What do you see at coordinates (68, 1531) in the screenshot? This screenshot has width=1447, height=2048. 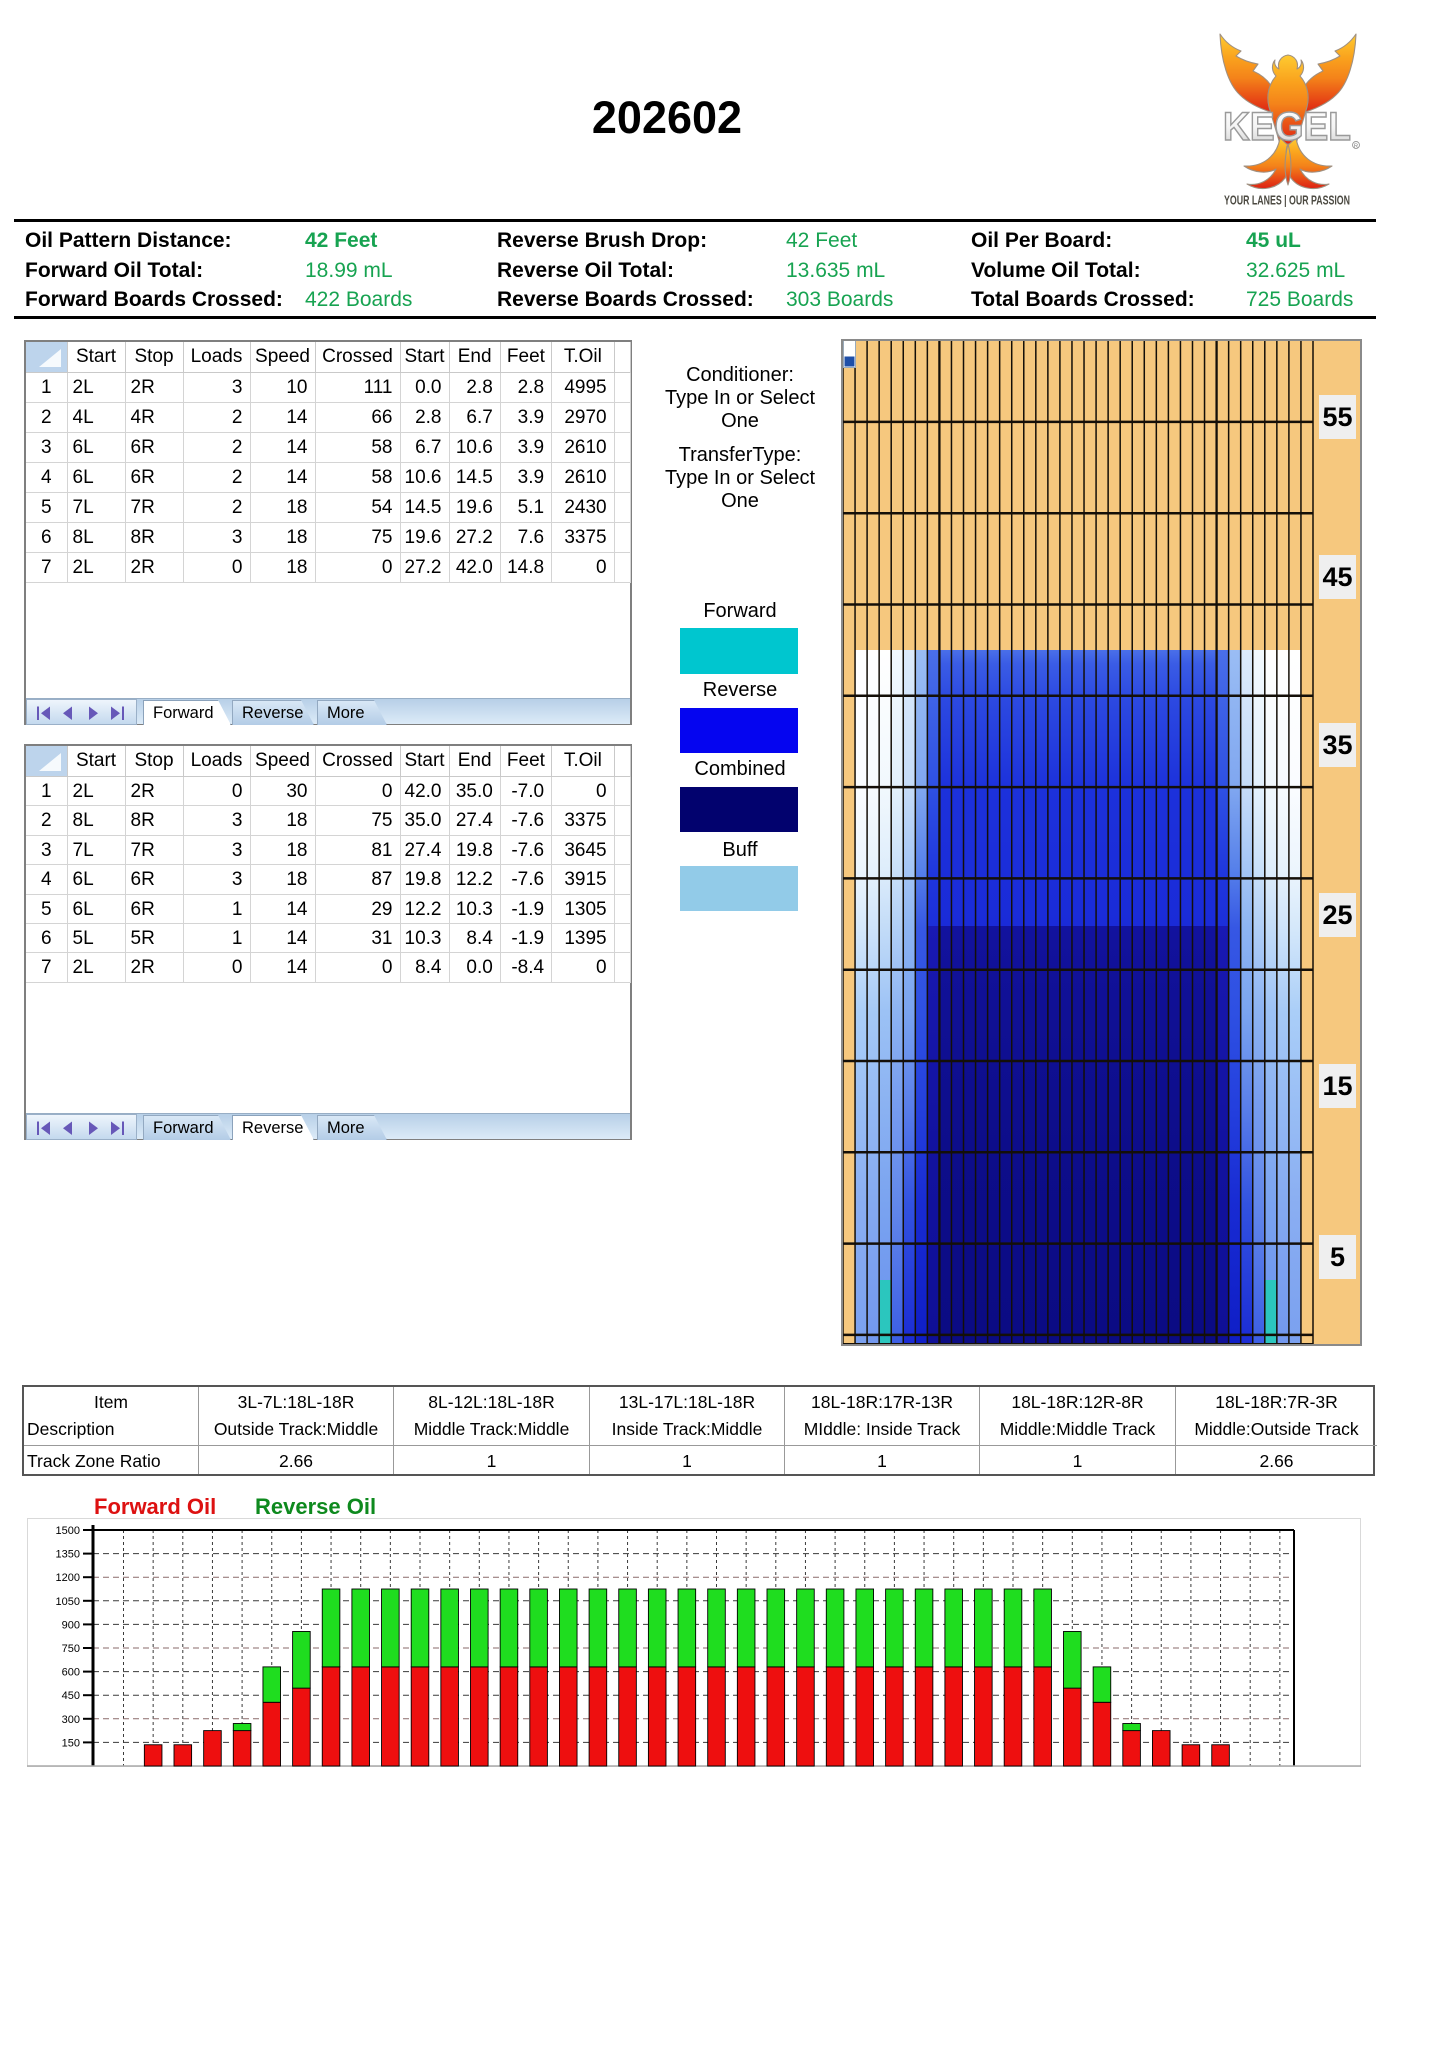 I see `svg-text: 1500` at bounding box center [68, 1531].